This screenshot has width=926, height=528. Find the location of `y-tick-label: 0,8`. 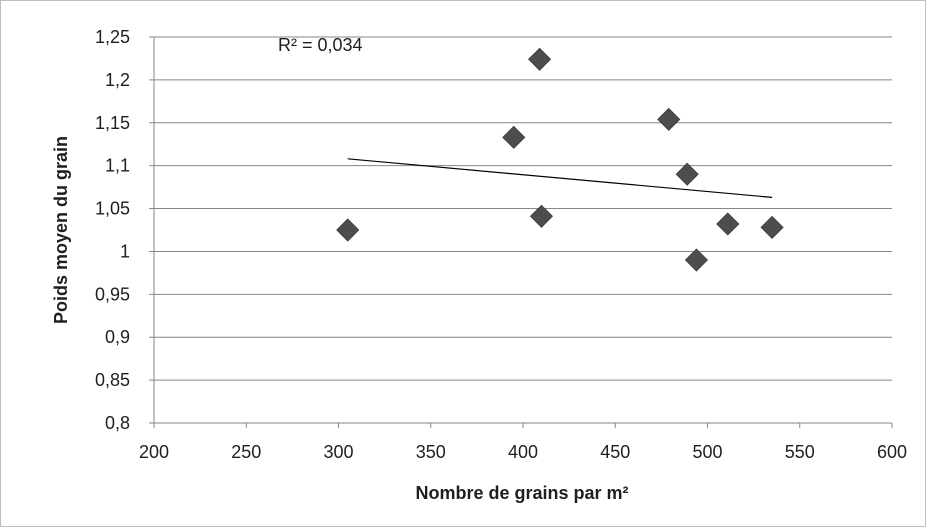

y-tick-label: 0,8 is located at coordinates (117, 423).